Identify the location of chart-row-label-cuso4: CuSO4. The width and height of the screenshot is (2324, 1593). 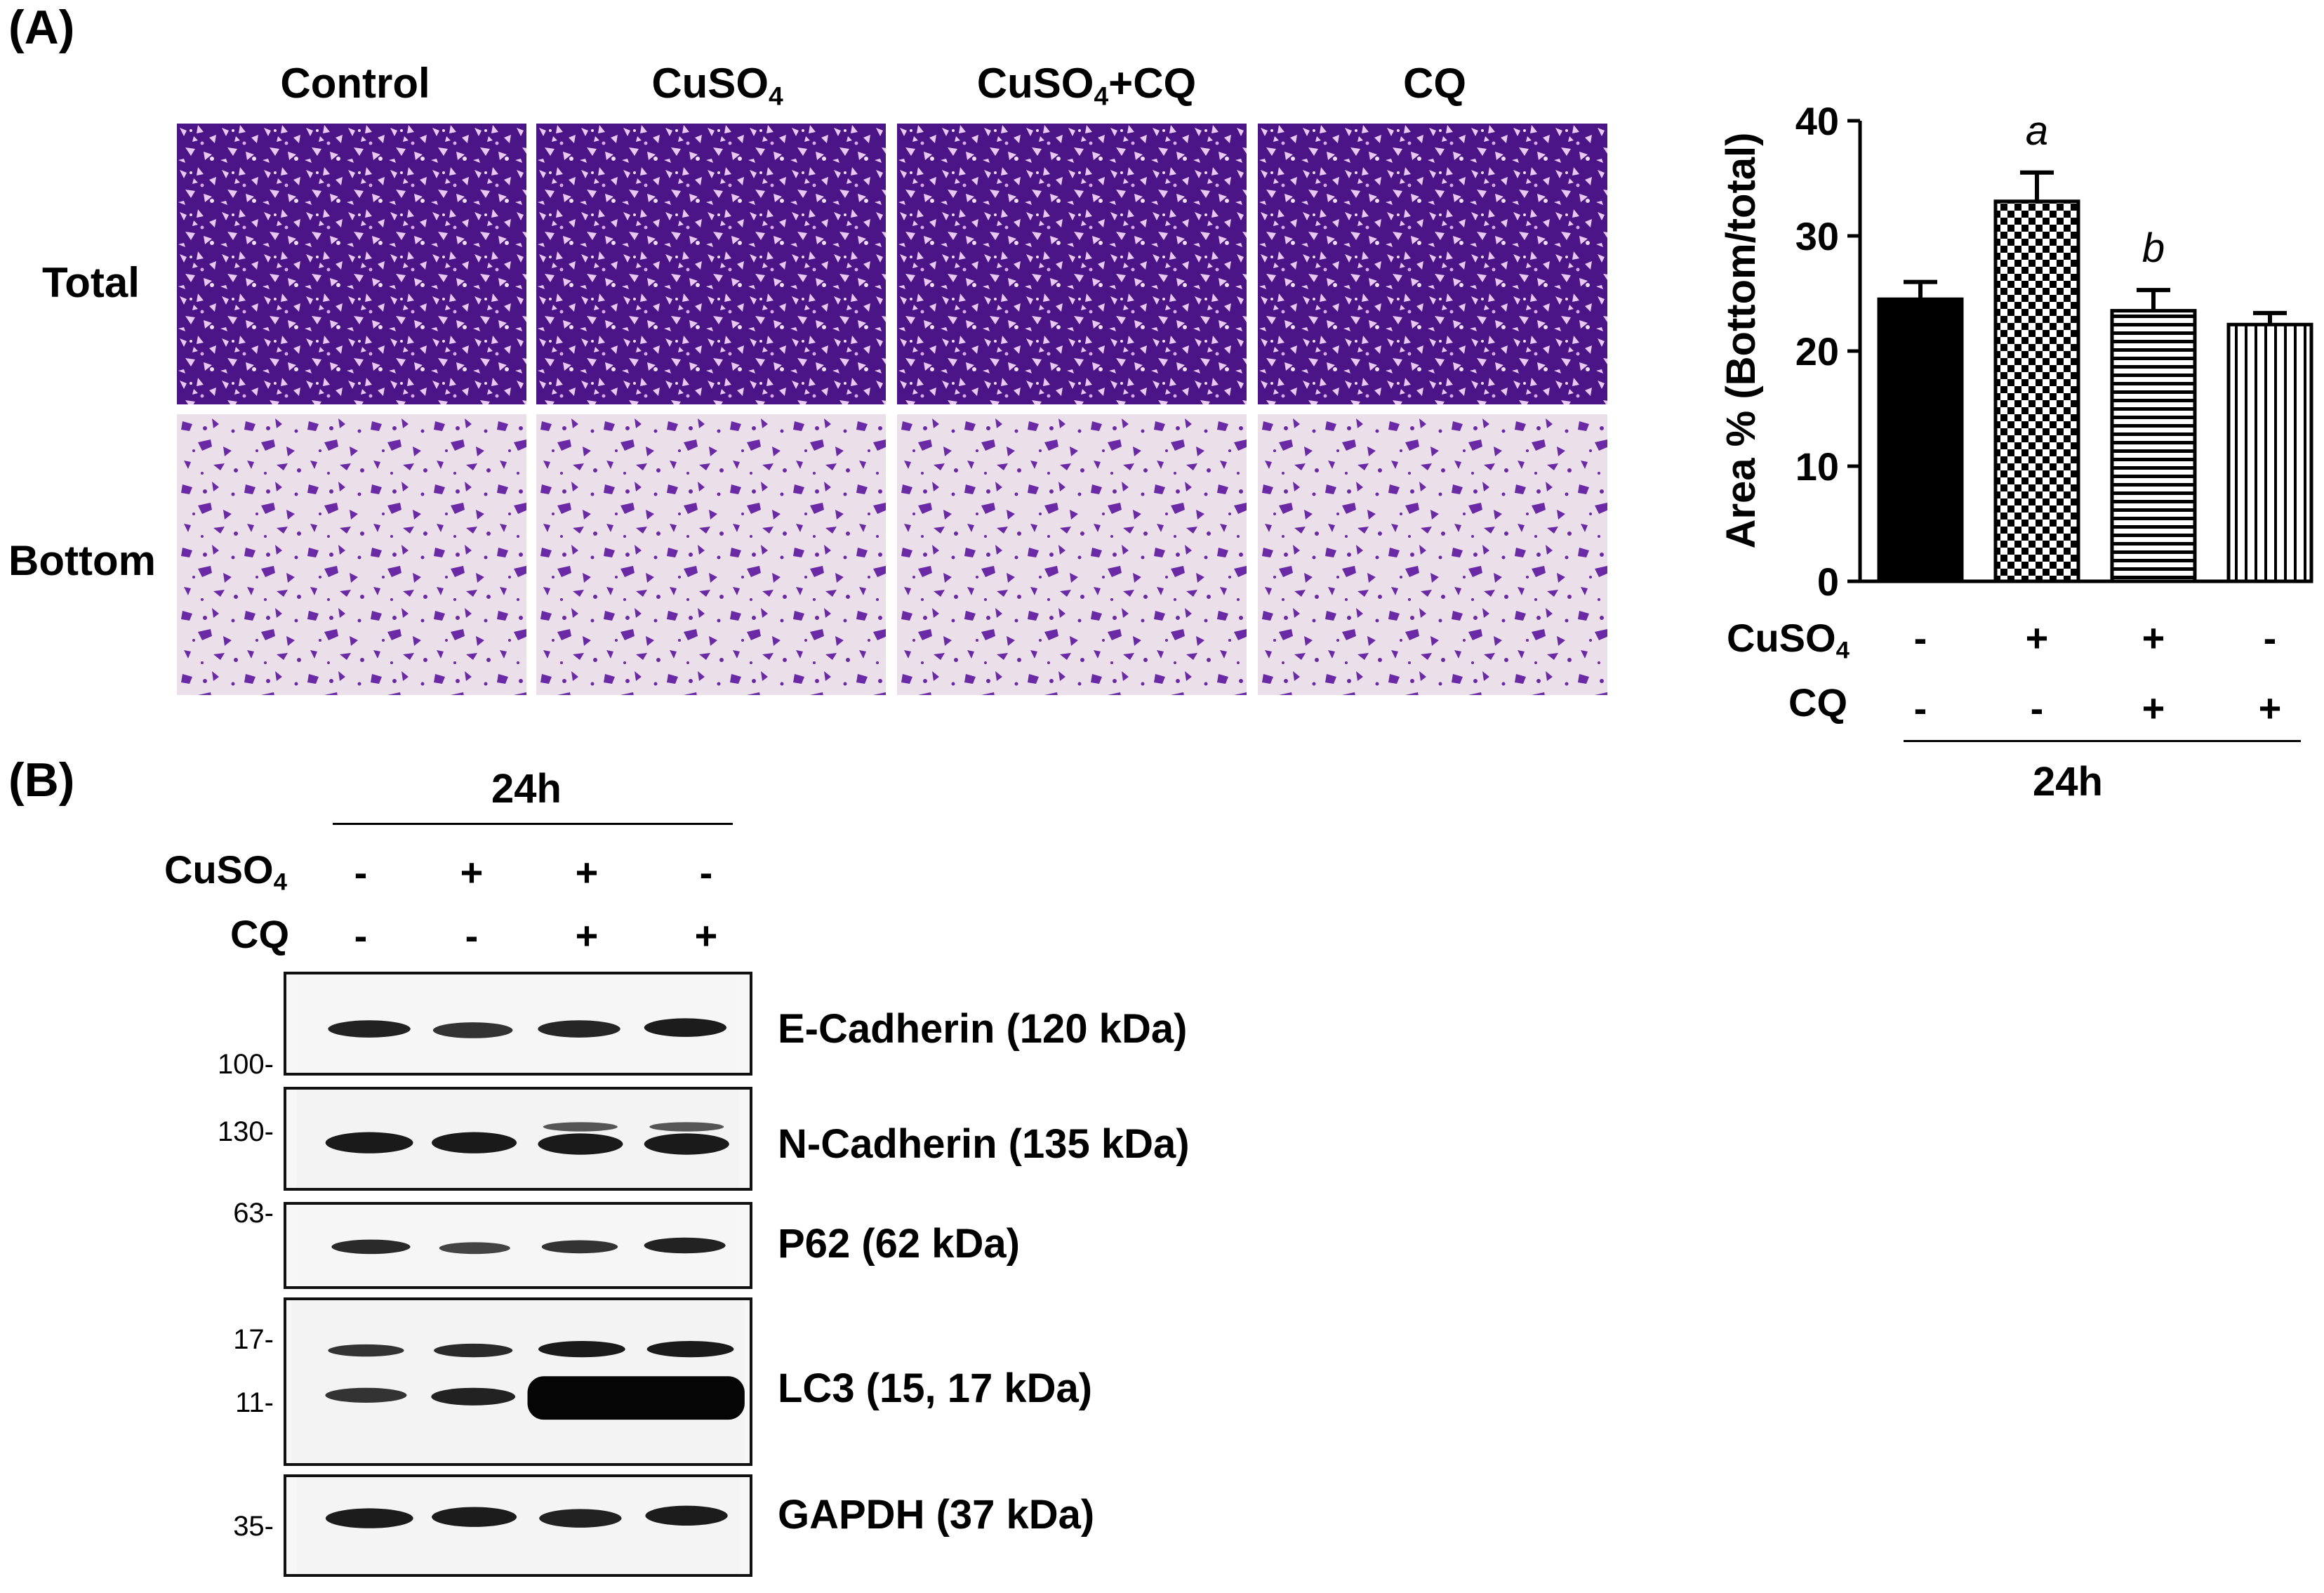
(1788, 640).